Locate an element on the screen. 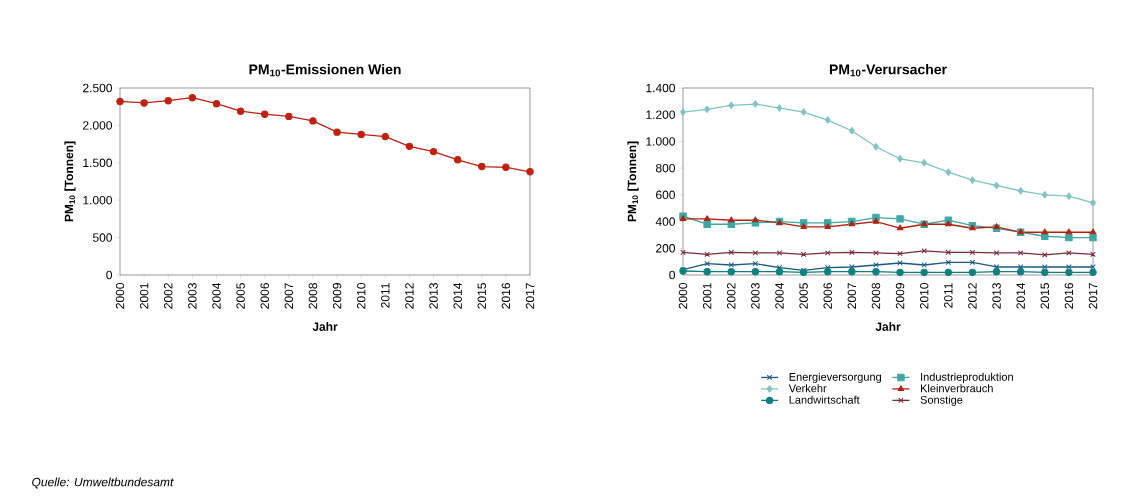  y-tick-label: 500 is located at coordinates (102, 237).